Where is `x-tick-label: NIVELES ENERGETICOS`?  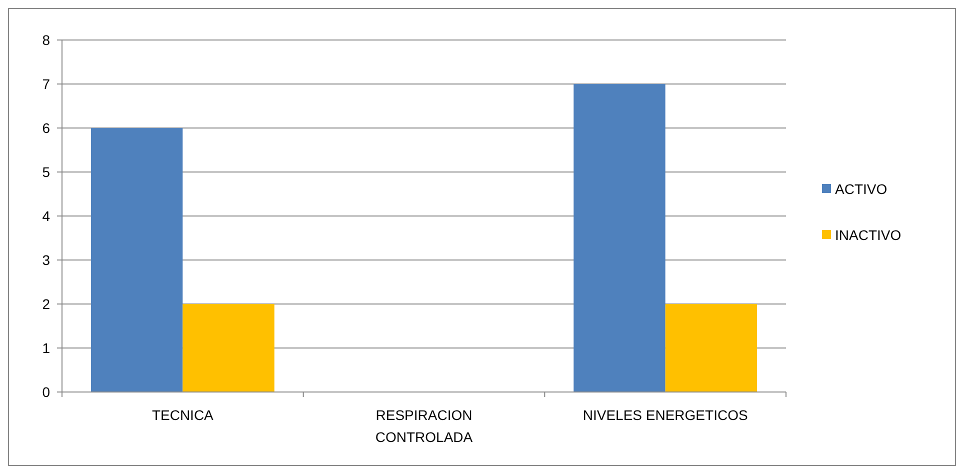
x-tick-label: NIVELES ENERGETICOS is located at coordinates (665, 415).